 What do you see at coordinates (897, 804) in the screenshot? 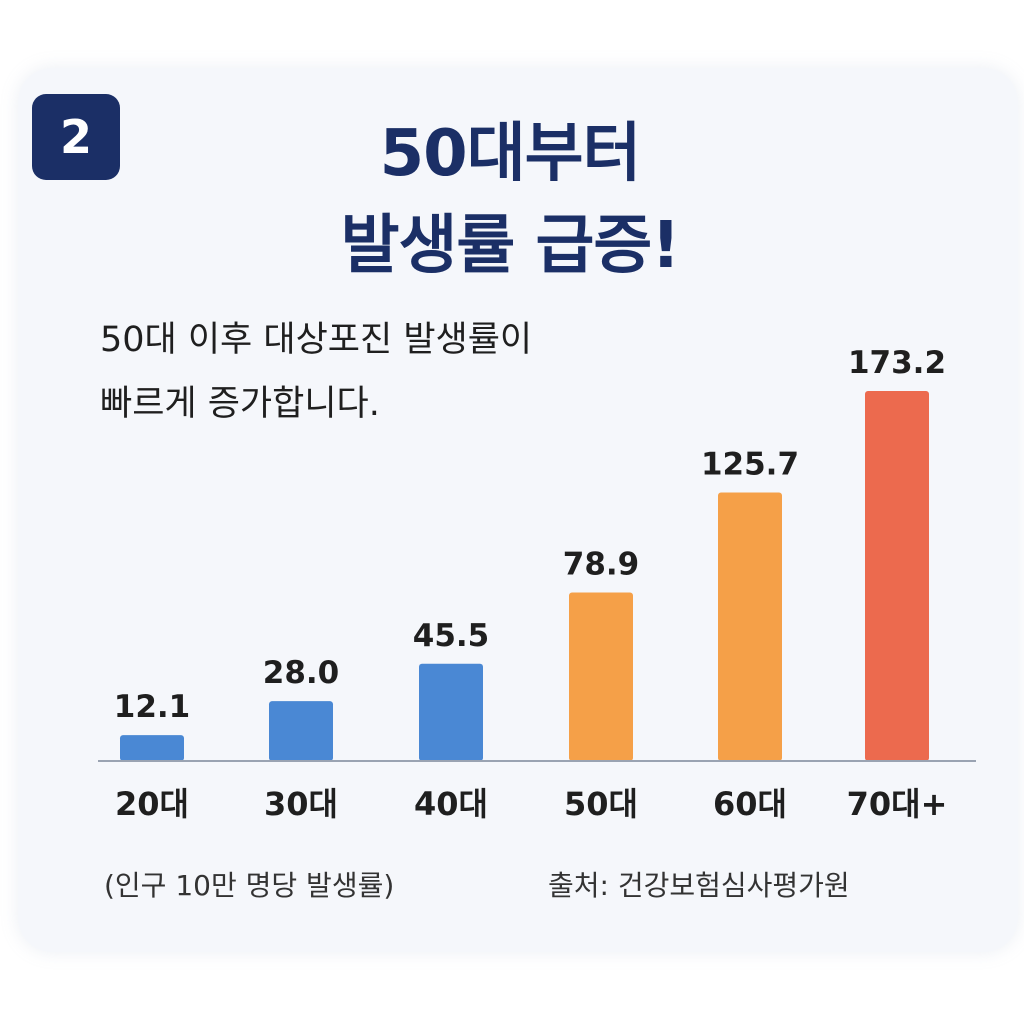
I see `category-label-6: 70대+` at bounding box center [897, 804].